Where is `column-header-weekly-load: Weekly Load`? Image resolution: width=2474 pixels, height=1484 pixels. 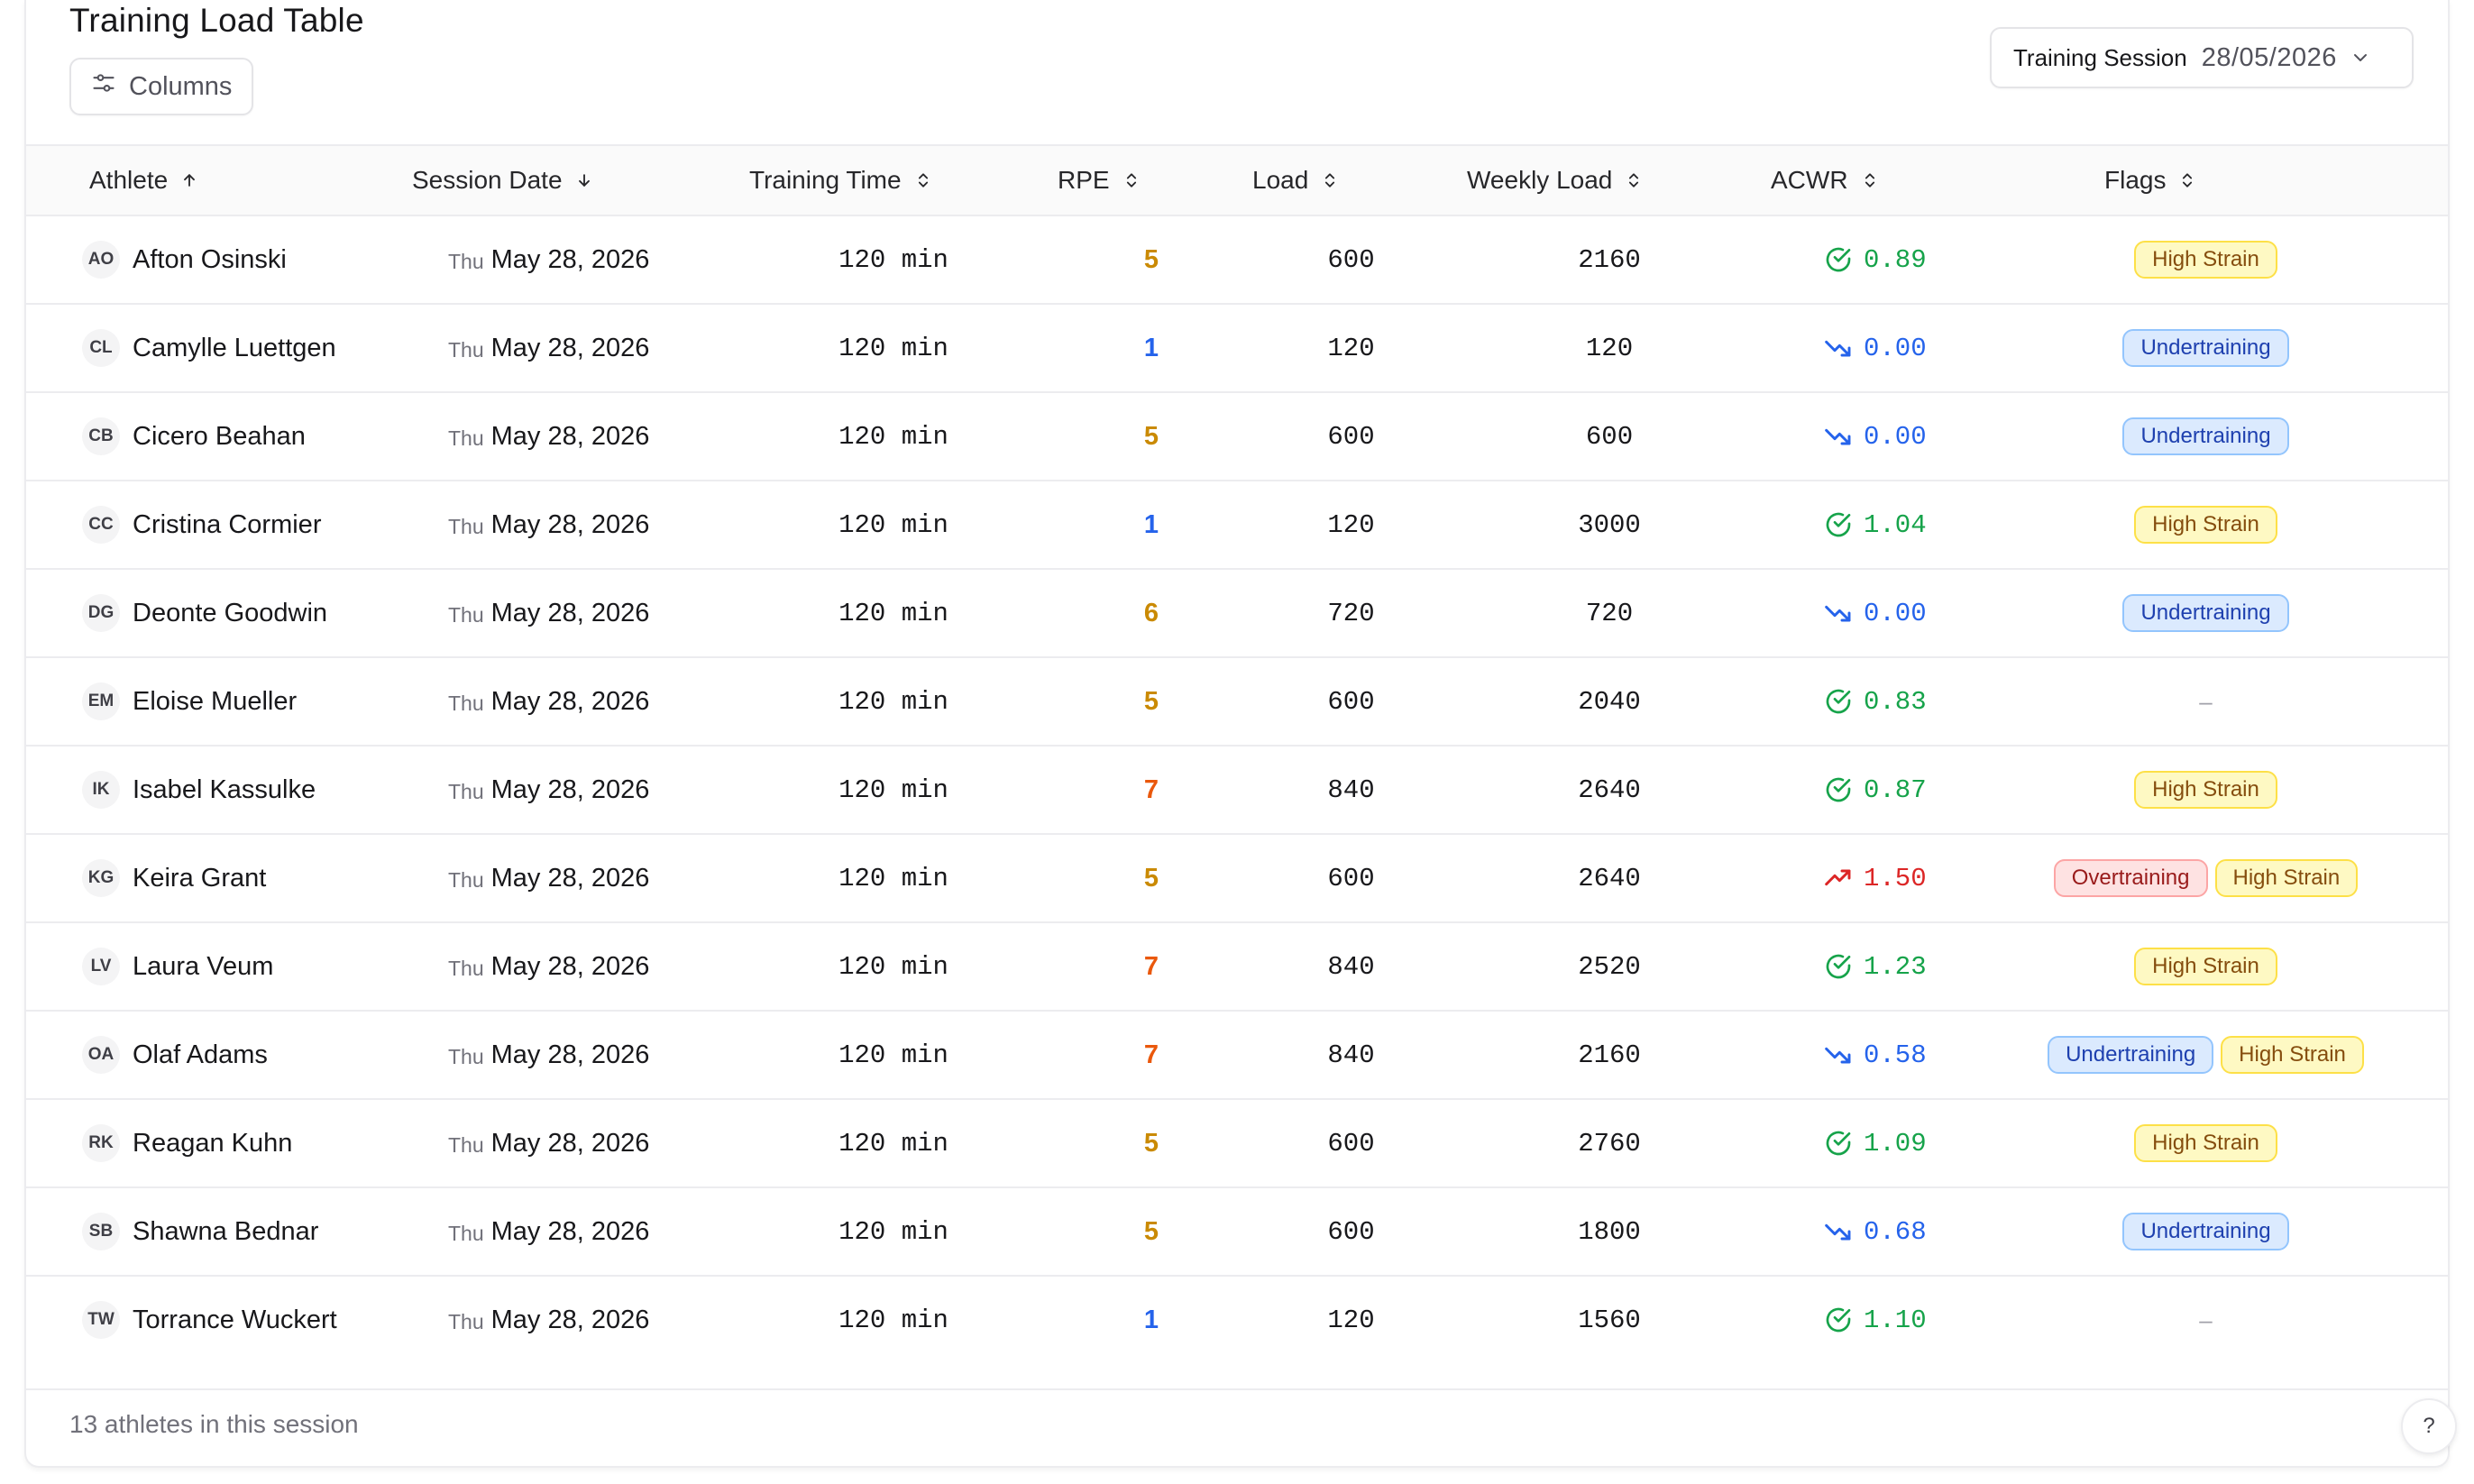
column-header-weekly-load: Weekly Load is located at coordinates (1555, 180).